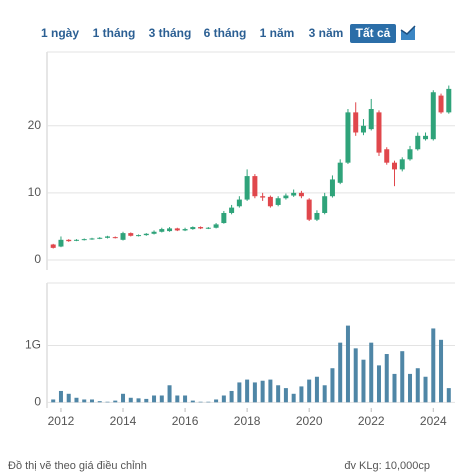 This screenshot has height=474, width=459. What do you see at coordinates (408, 32) in the screenshot?
I see `chart-type-icon` at bounding box center [408, 32].